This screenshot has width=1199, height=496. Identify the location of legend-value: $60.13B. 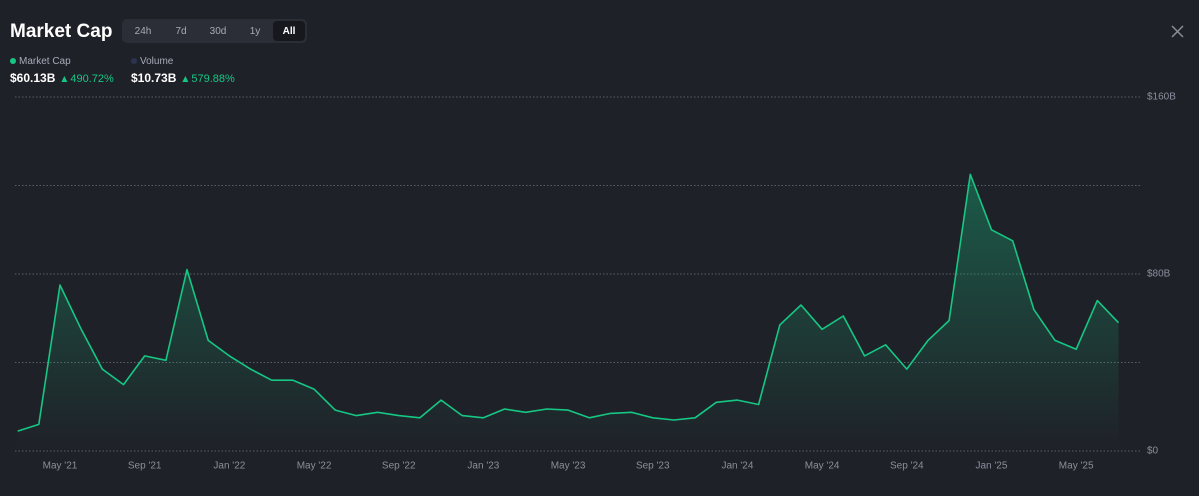
(33, 78).